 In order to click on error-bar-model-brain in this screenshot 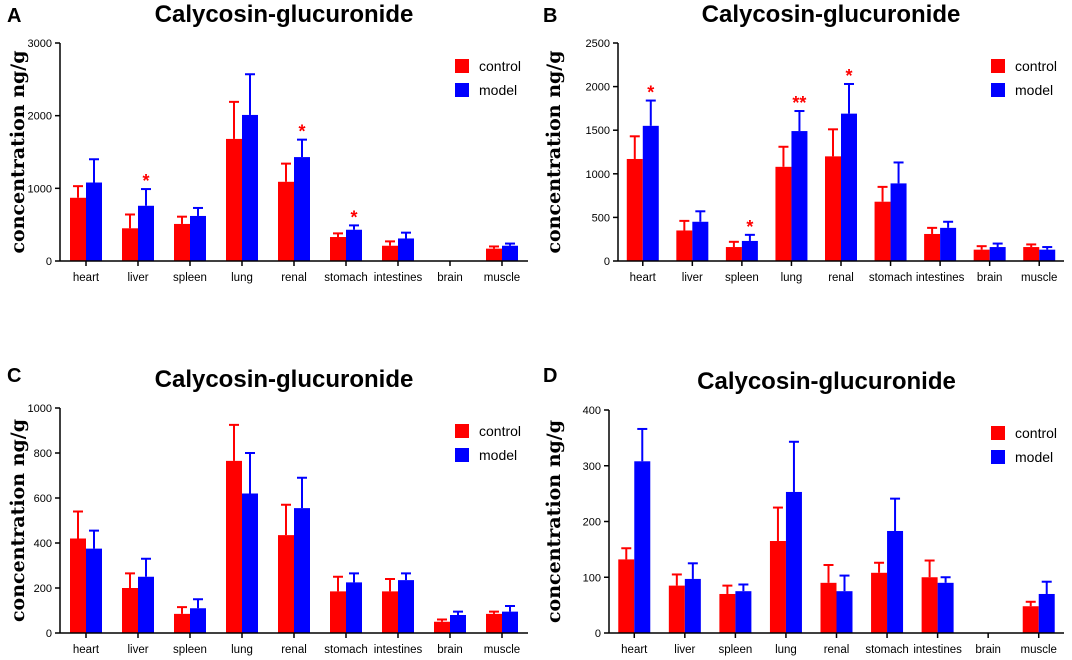, I will do `click(997, 245)`.